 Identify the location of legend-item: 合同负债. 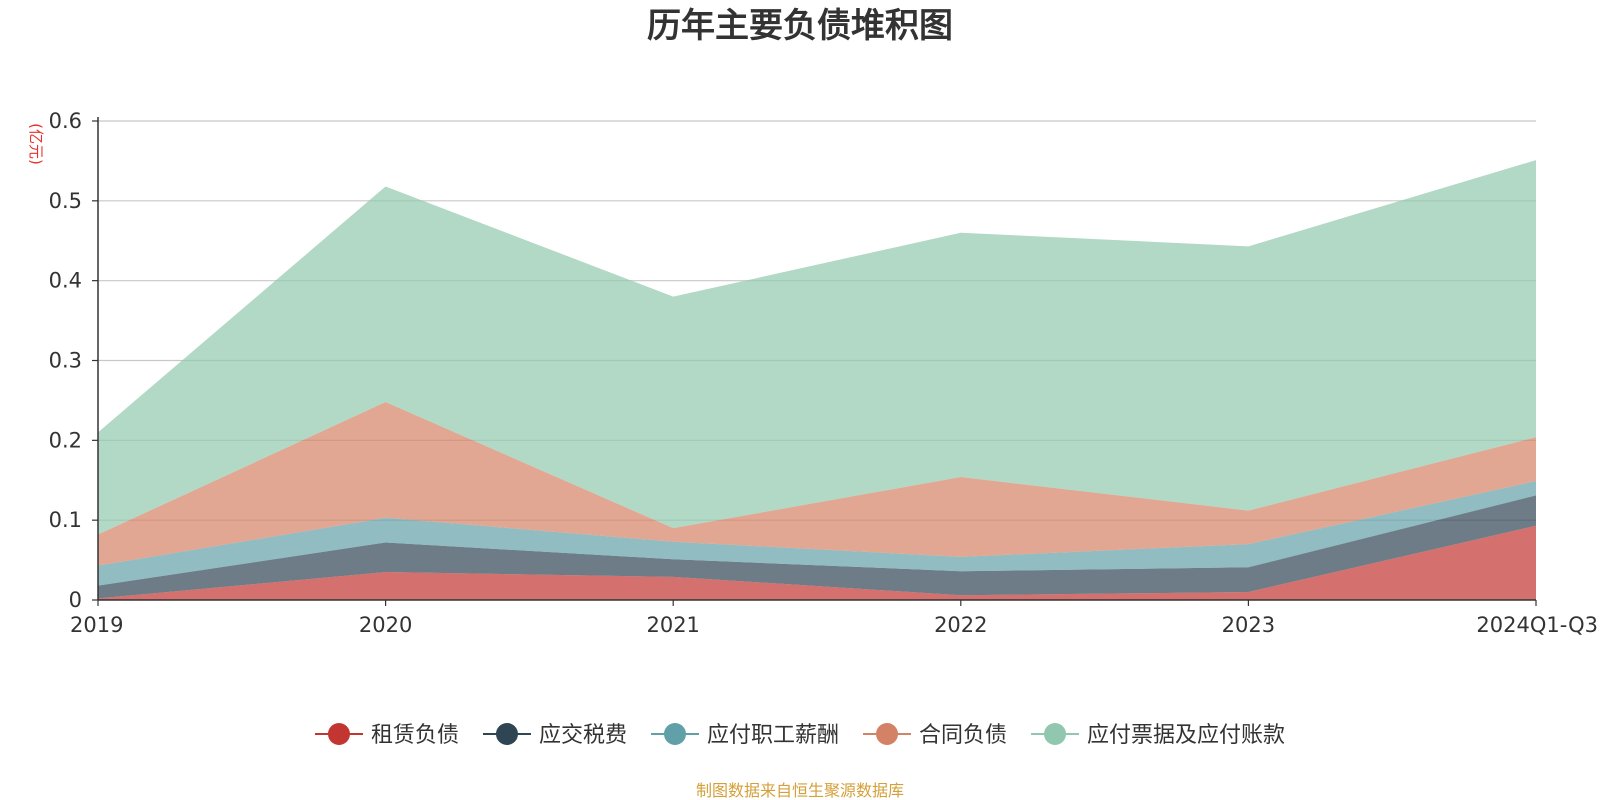
(935, 735).